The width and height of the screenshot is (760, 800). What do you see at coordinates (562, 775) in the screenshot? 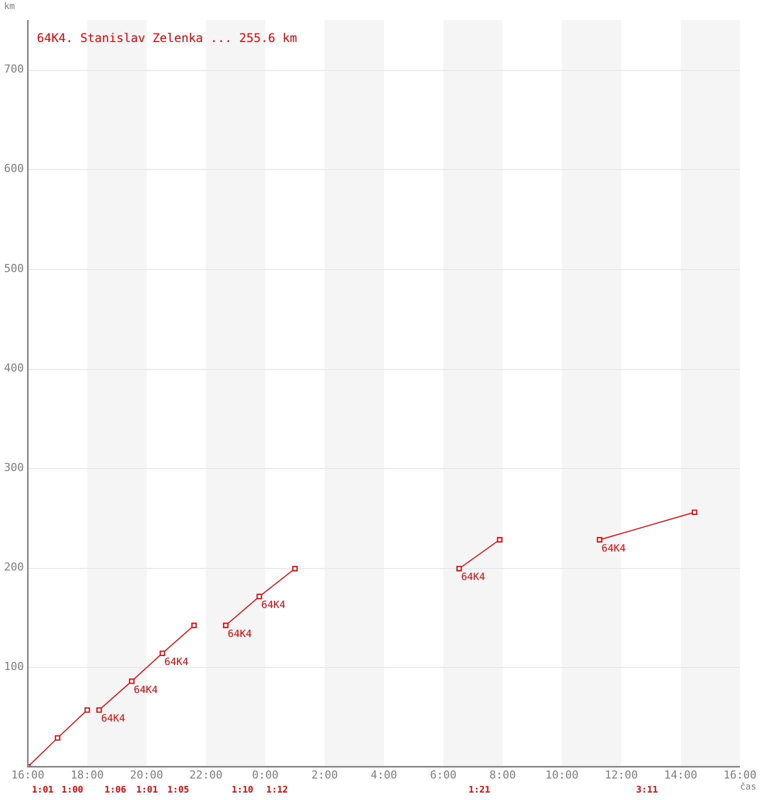
I see `x-tick-label: 10:00` at bounding box center [562, 775].